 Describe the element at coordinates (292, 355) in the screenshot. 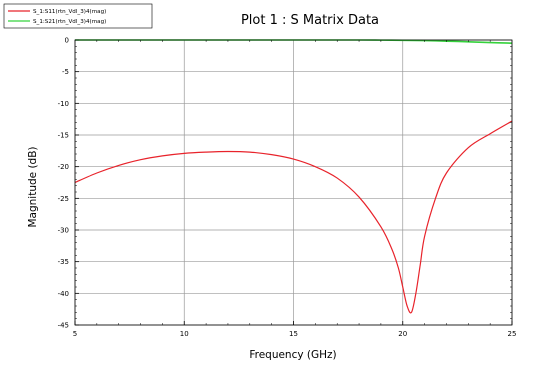

I see `x-axis-title: Frequency (GHz)` at that location.